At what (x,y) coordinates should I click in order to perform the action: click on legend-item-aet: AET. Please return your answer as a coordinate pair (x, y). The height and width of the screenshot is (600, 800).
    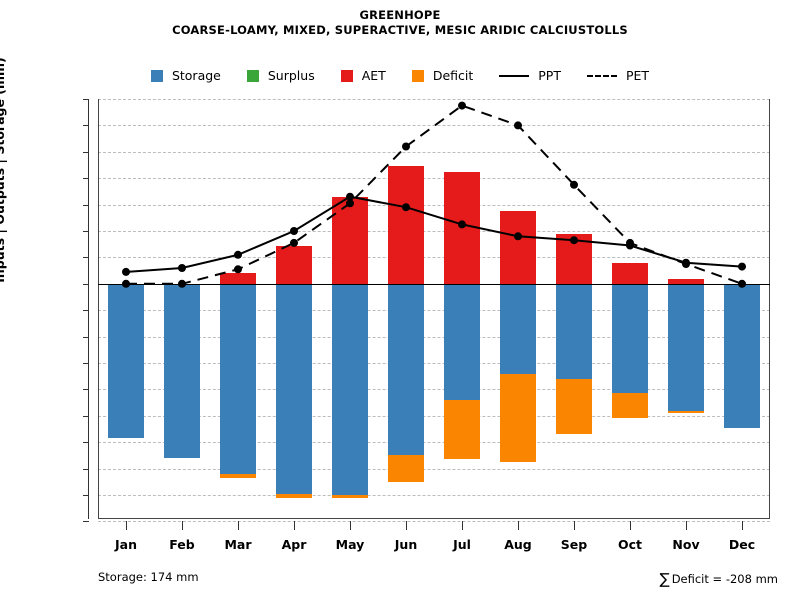
    Looking at the image, I should click on (363, 75).